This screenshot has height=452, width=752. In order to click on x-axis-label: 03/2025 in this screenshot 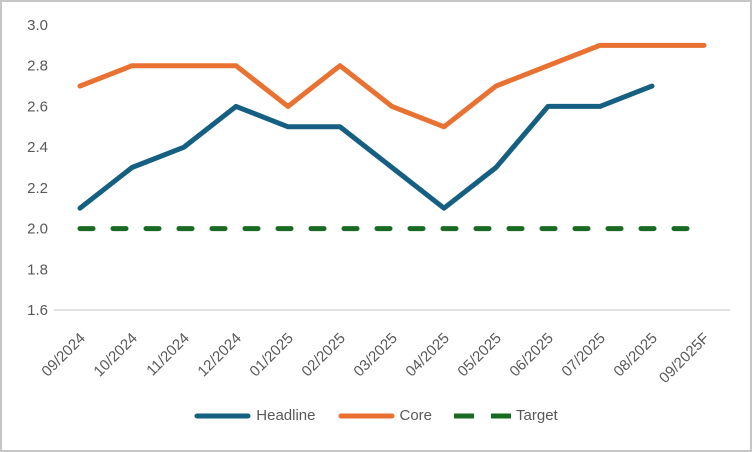, I will do `click(375, 355)`.